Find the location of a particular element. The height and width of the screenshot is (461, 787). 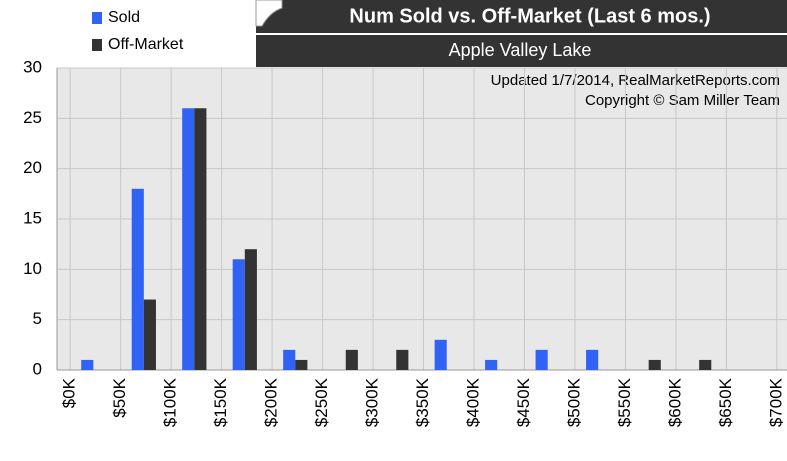

subtitle-box is located at coordinates (521, 51).